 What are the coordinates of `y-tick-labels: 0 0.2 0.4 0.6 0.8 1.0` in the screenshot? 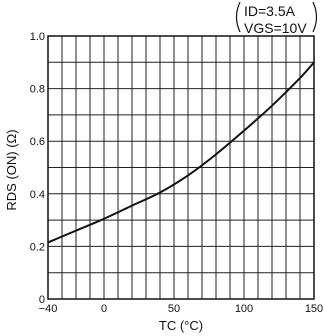 It's located at (37, 168).